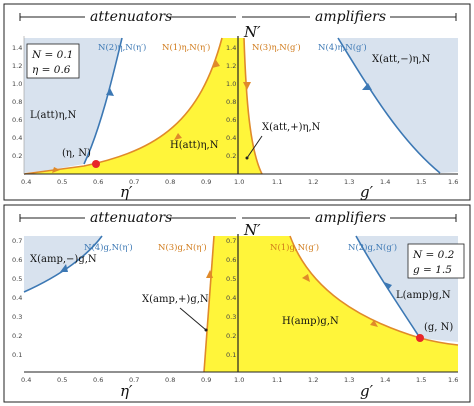 Image resolution: width=474 pixels, height=406 pixels. Describe the element at coordinates (178, 136) in the screenshot. I see `top-arrow-orange-left` at that location.